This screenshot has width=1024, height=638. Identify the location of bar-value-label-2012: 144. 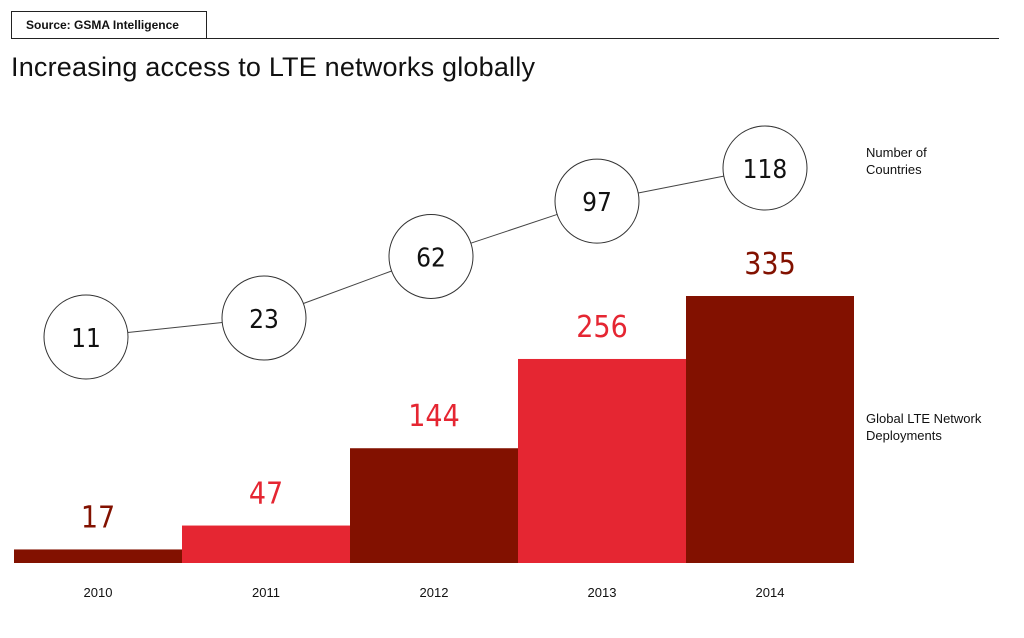
(434, 416).